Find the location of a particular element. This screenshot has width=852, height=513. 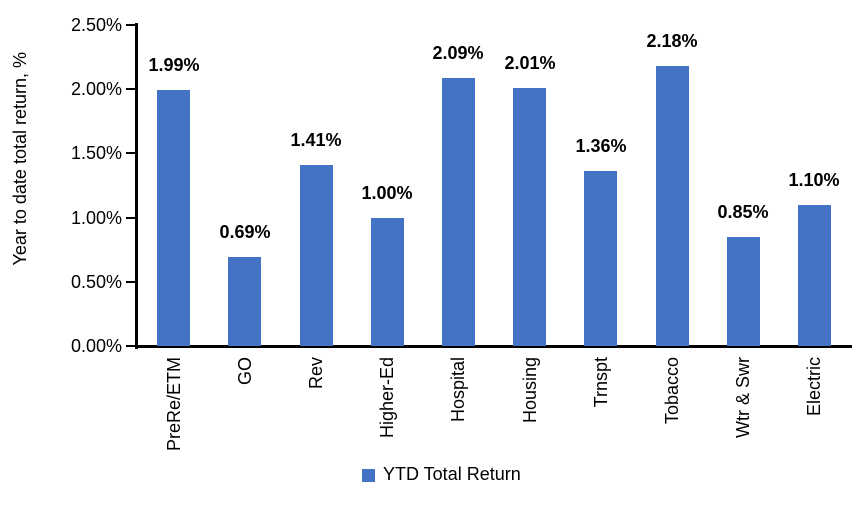

legend: YTD Total Return is located at coordinates (441, 474).